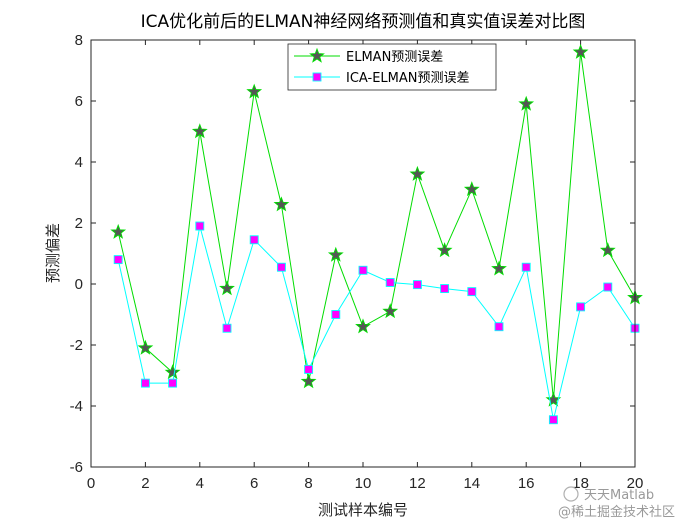 This screenshot has width=700, height=525. I want to click on x-tick-label: 16, so click(526, 483).